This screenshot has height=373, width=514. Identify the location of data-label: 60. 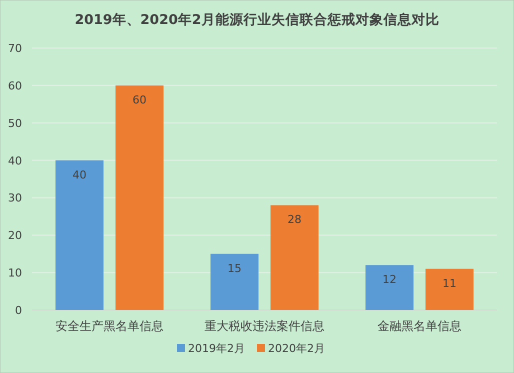
(139, 99).